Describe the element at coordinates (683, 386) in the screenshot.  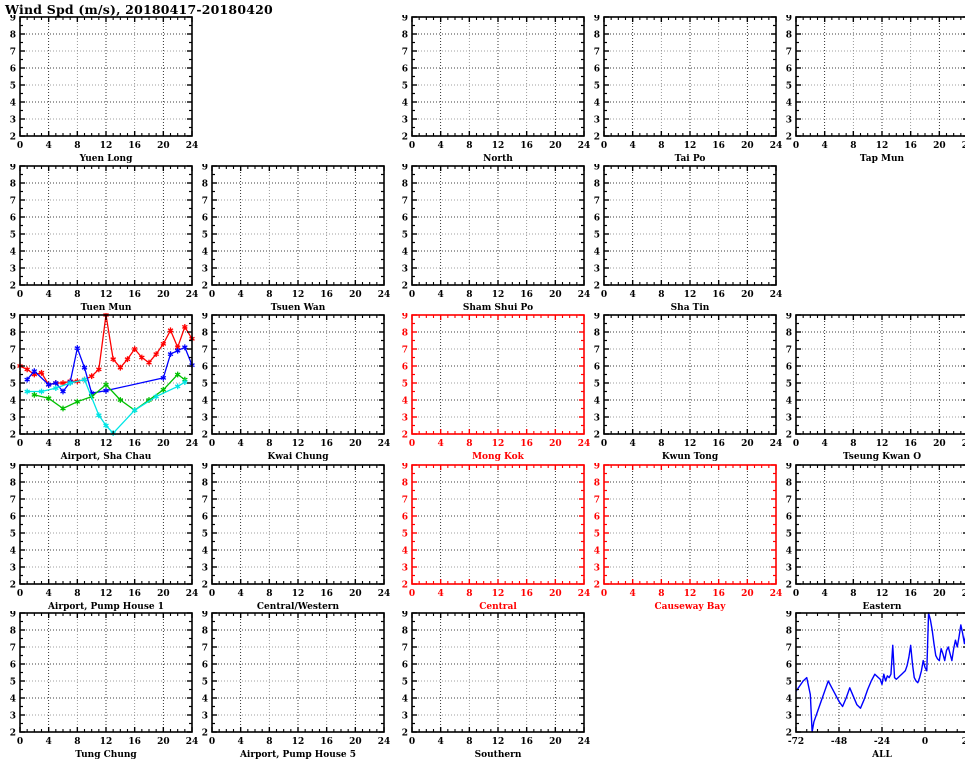
I see `plot-panel-kwun-tong: 2 3 4 5 6 7 8 9 0 4 8 12 16 20 24` at that location.